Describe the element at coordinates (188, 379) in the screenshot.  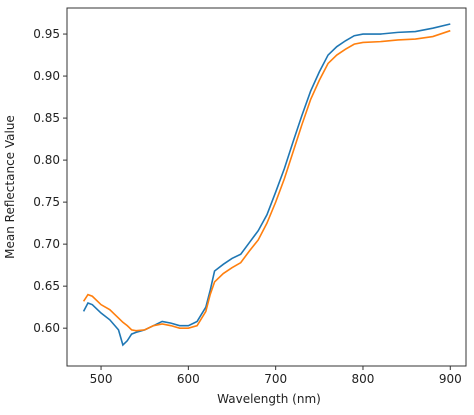
I see `x-tick-label: 600` at that location.